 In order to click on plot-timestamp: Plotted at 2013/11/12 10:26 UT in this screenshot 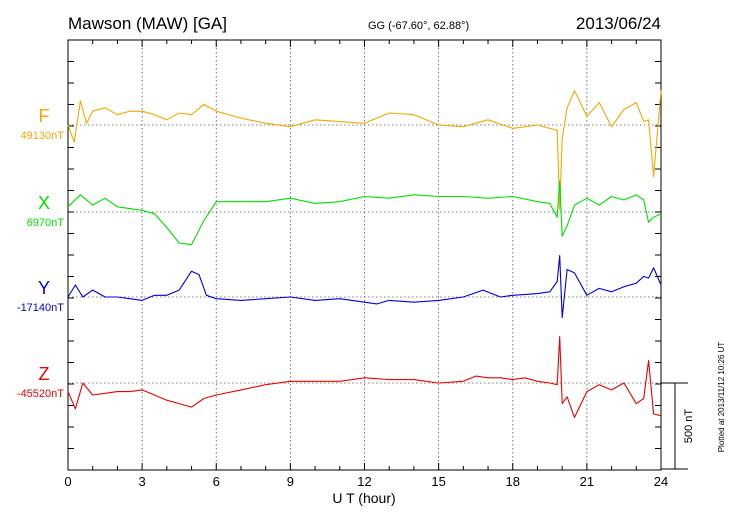, I will do `click(721, 397)`.